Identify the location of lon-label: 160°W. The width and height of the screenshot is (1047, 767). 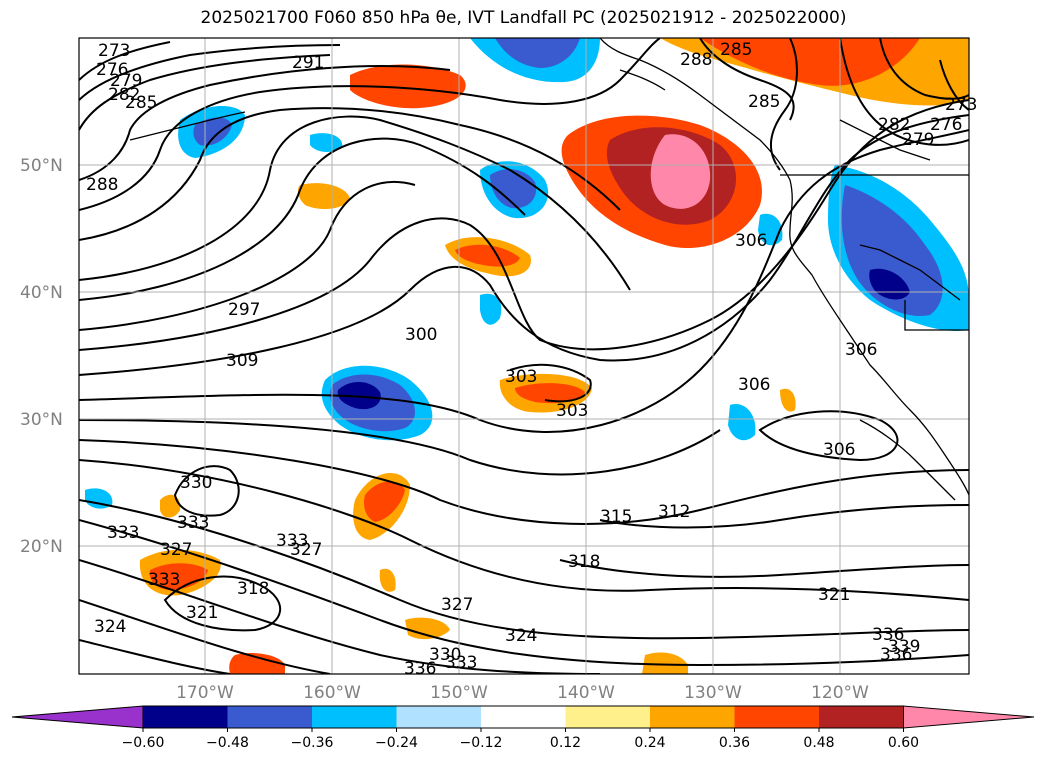
(332, 693).